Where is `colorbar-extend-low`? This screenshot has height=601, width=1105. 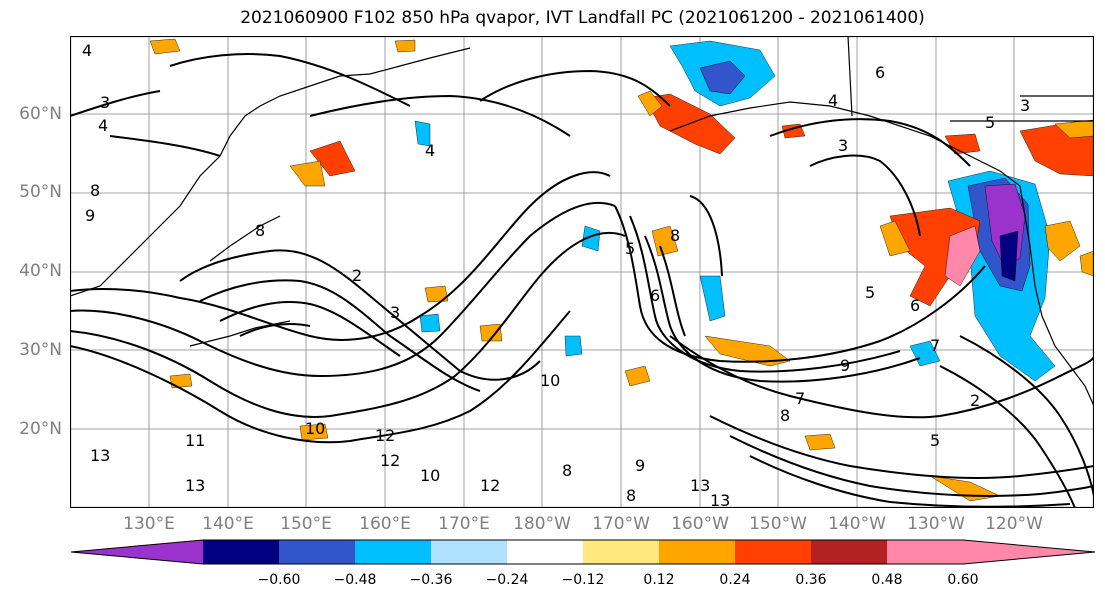
colorbar-extend-low is located at coordinates (137, 552).